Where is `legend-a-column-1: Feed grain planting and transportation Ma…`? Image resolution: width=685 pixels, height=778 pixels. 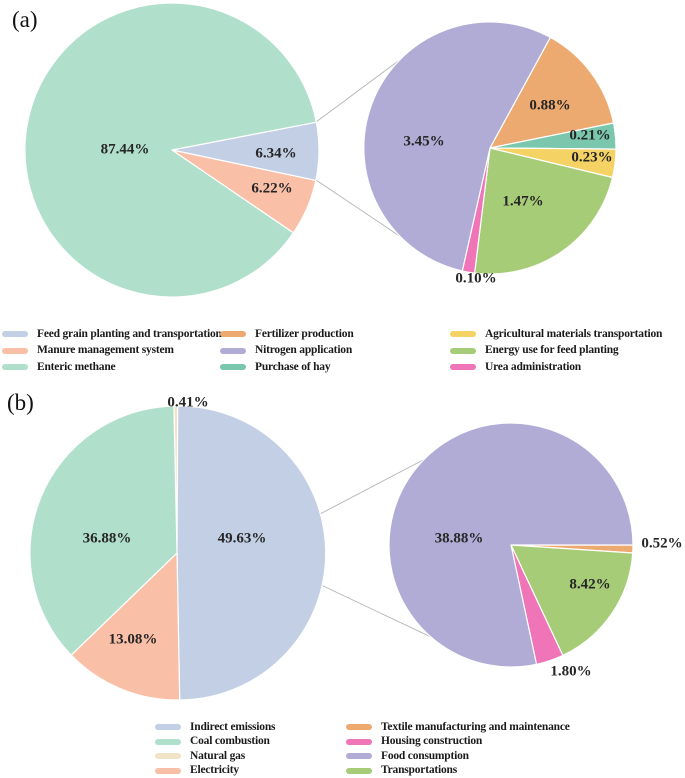
legend-a-column-1: Feed grain planting and transportation Ma… is located at coordinates (112, 351).